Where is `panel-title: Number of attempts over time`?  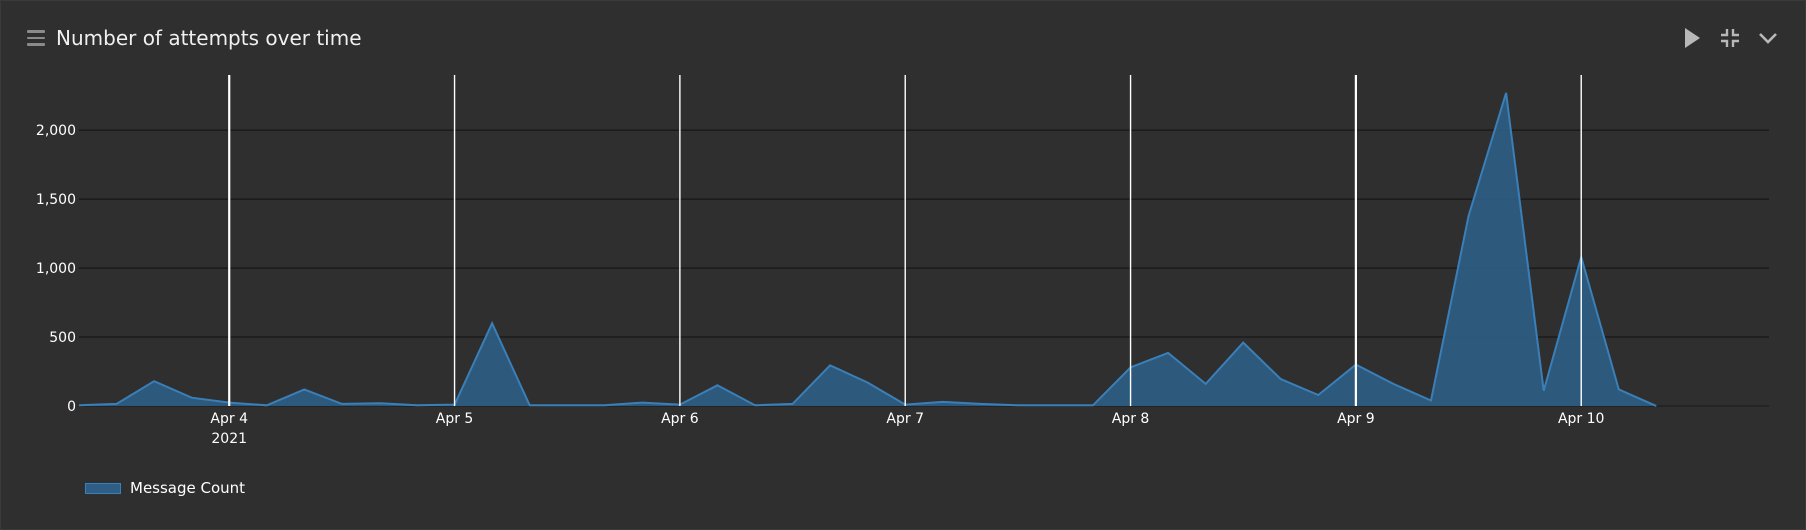
panel-title: Number of attempts over time is located at coordinates (209, 38).